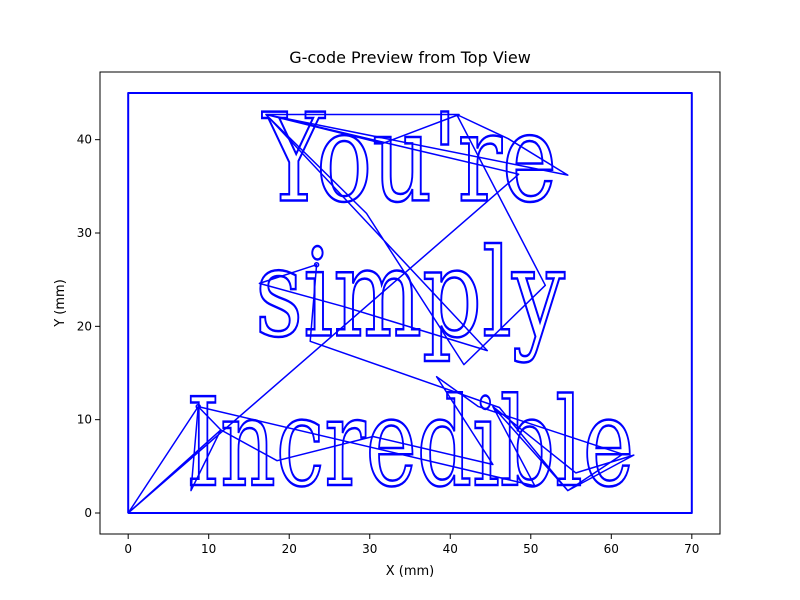 This screenshot has height=600, width=800. Describe the element at coordinates (84, 326) in the screenshot. I see `y-tick-label: 20` at that location.